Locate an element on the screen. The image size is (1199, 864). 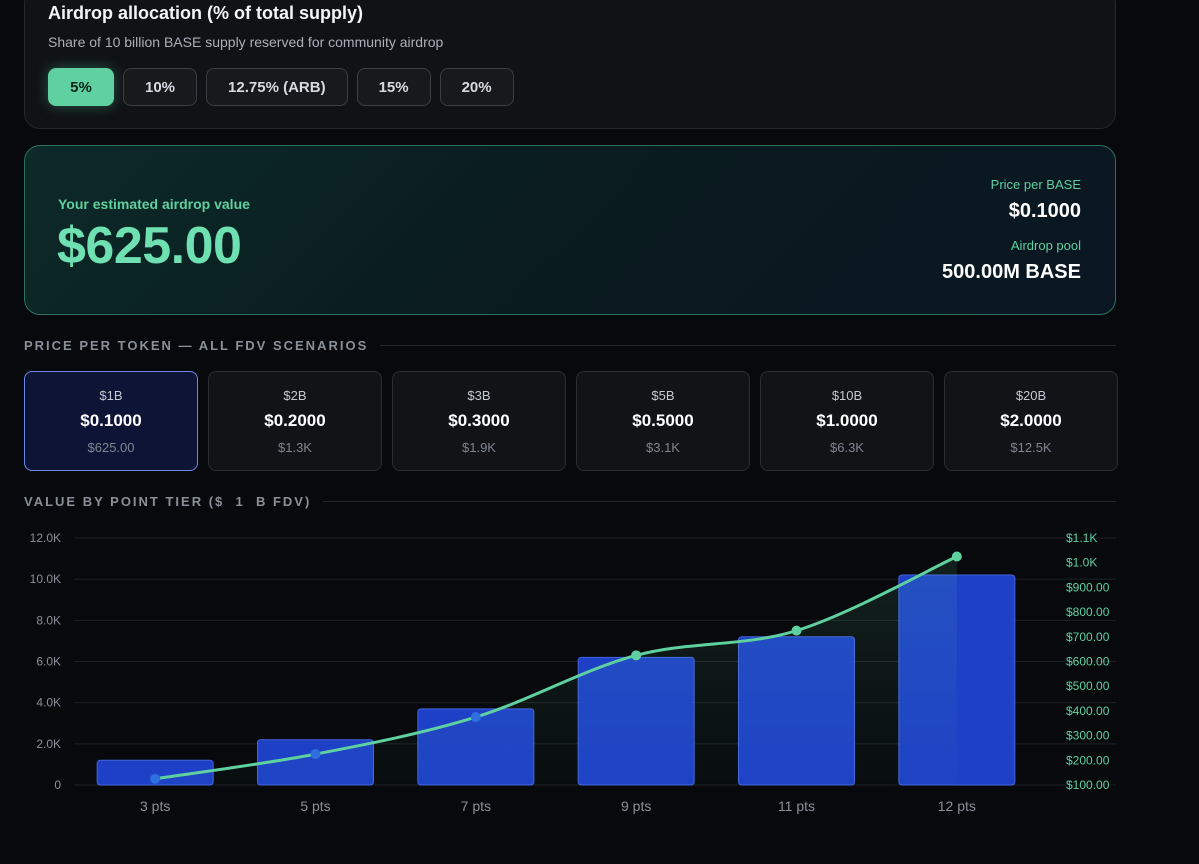
y-right-tick-label: $600.00 is located at coordinates (1088, 662).